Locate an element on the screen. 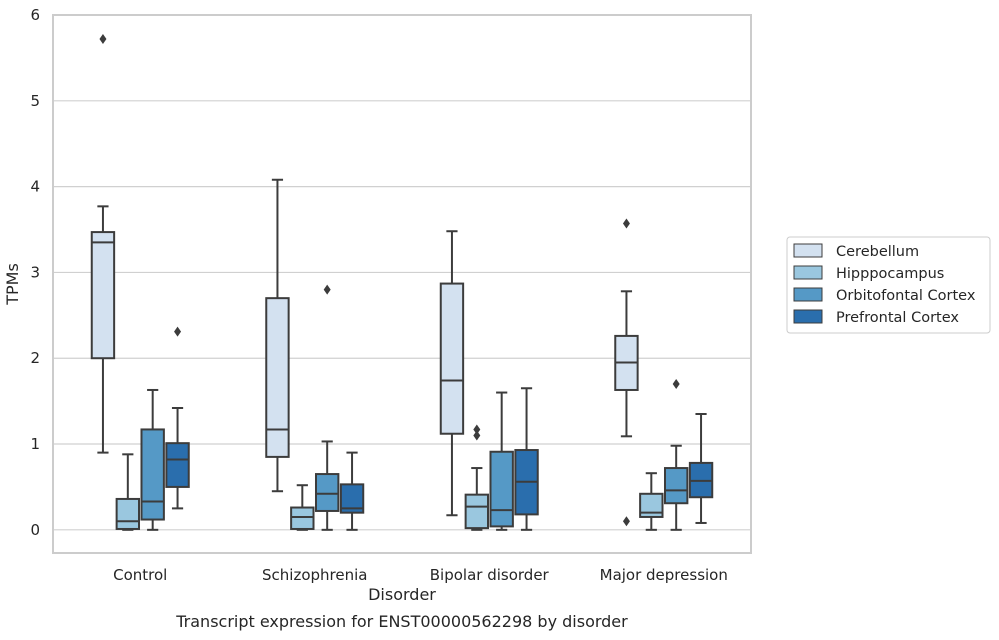 Image resolution: width=999 pixels, height=640 pixels. y-tick-label: 3 is located at coordinates (35, 272).